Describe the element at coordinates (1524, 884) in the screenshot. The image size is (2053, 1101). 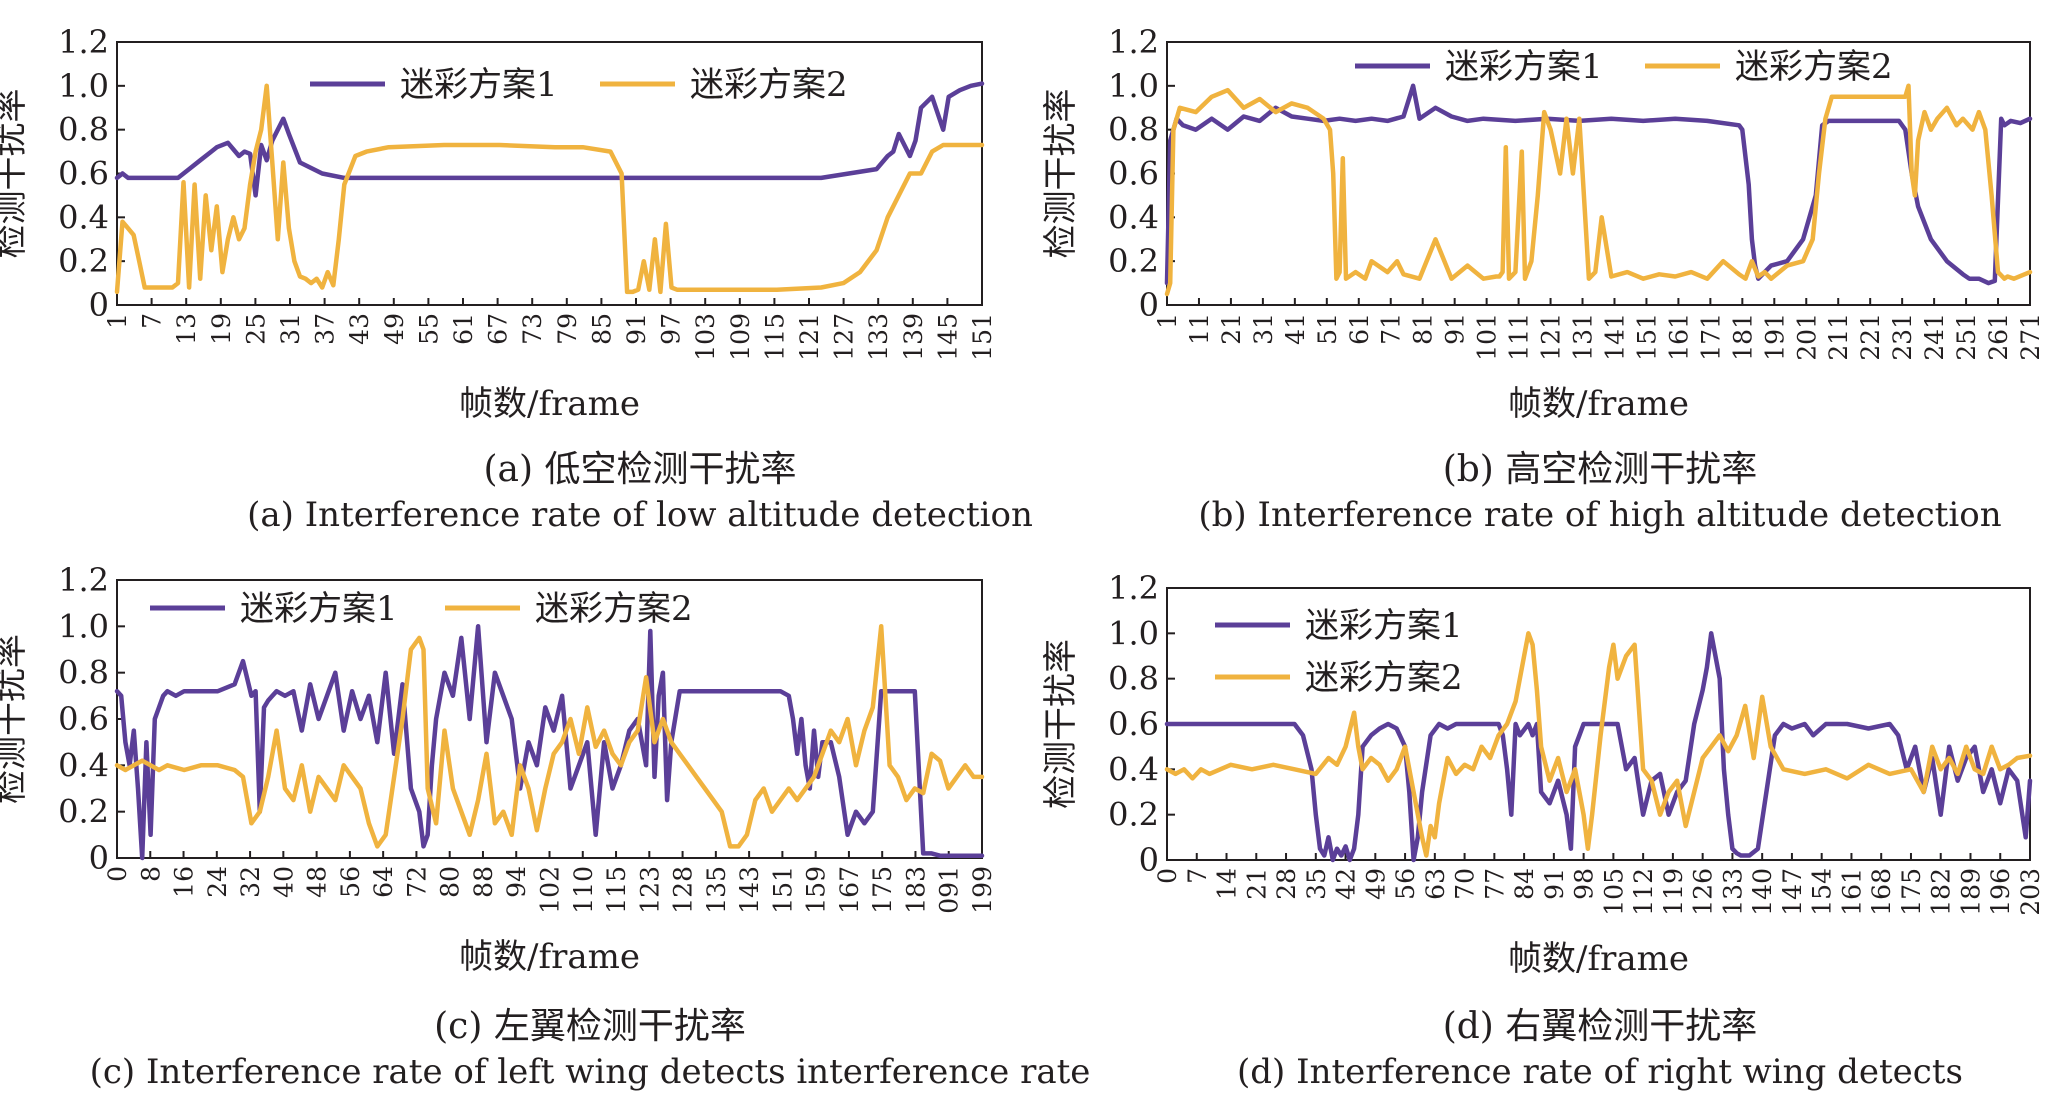
I see `x-tick-label: 84` at that location.